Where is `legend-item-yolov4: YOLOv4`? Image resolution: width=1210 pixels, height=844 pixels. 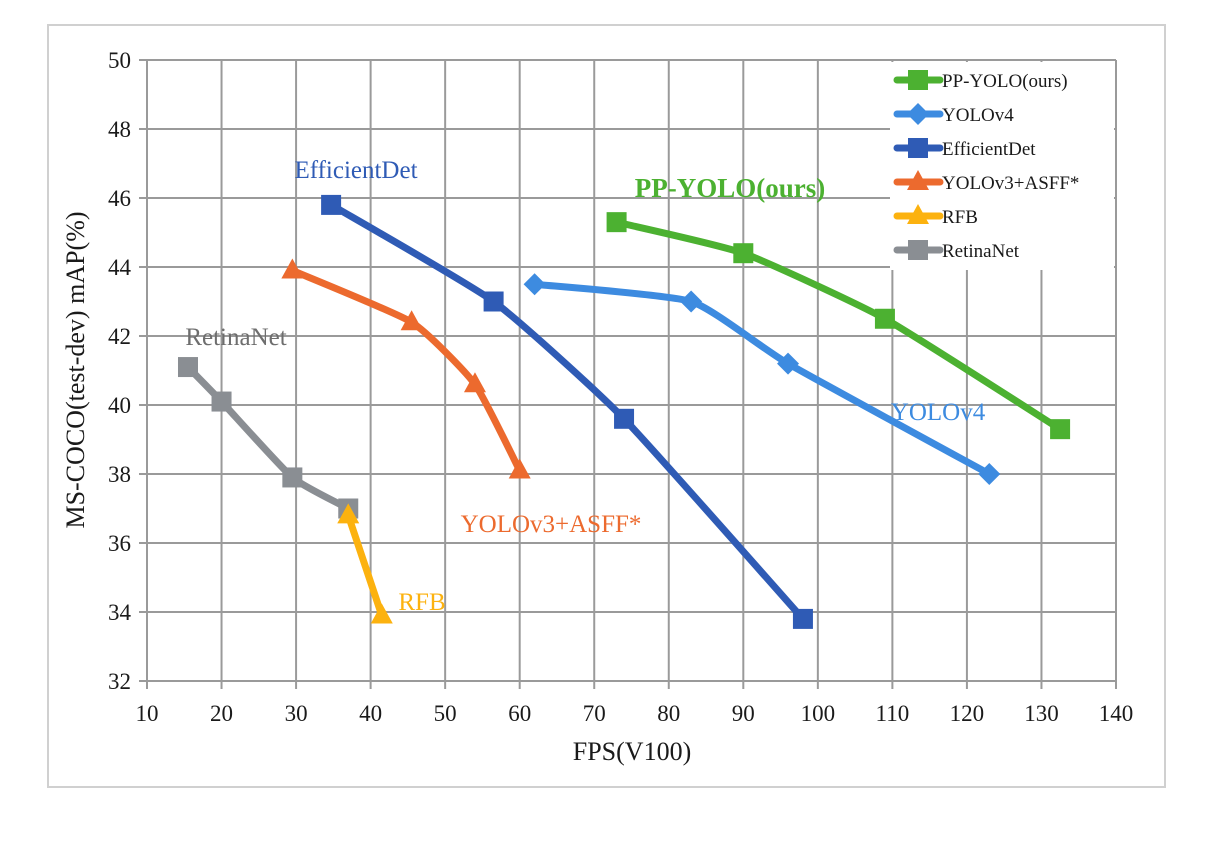
legend-item-yolov4: YOLOv4 is located at coordinates (953, 114).